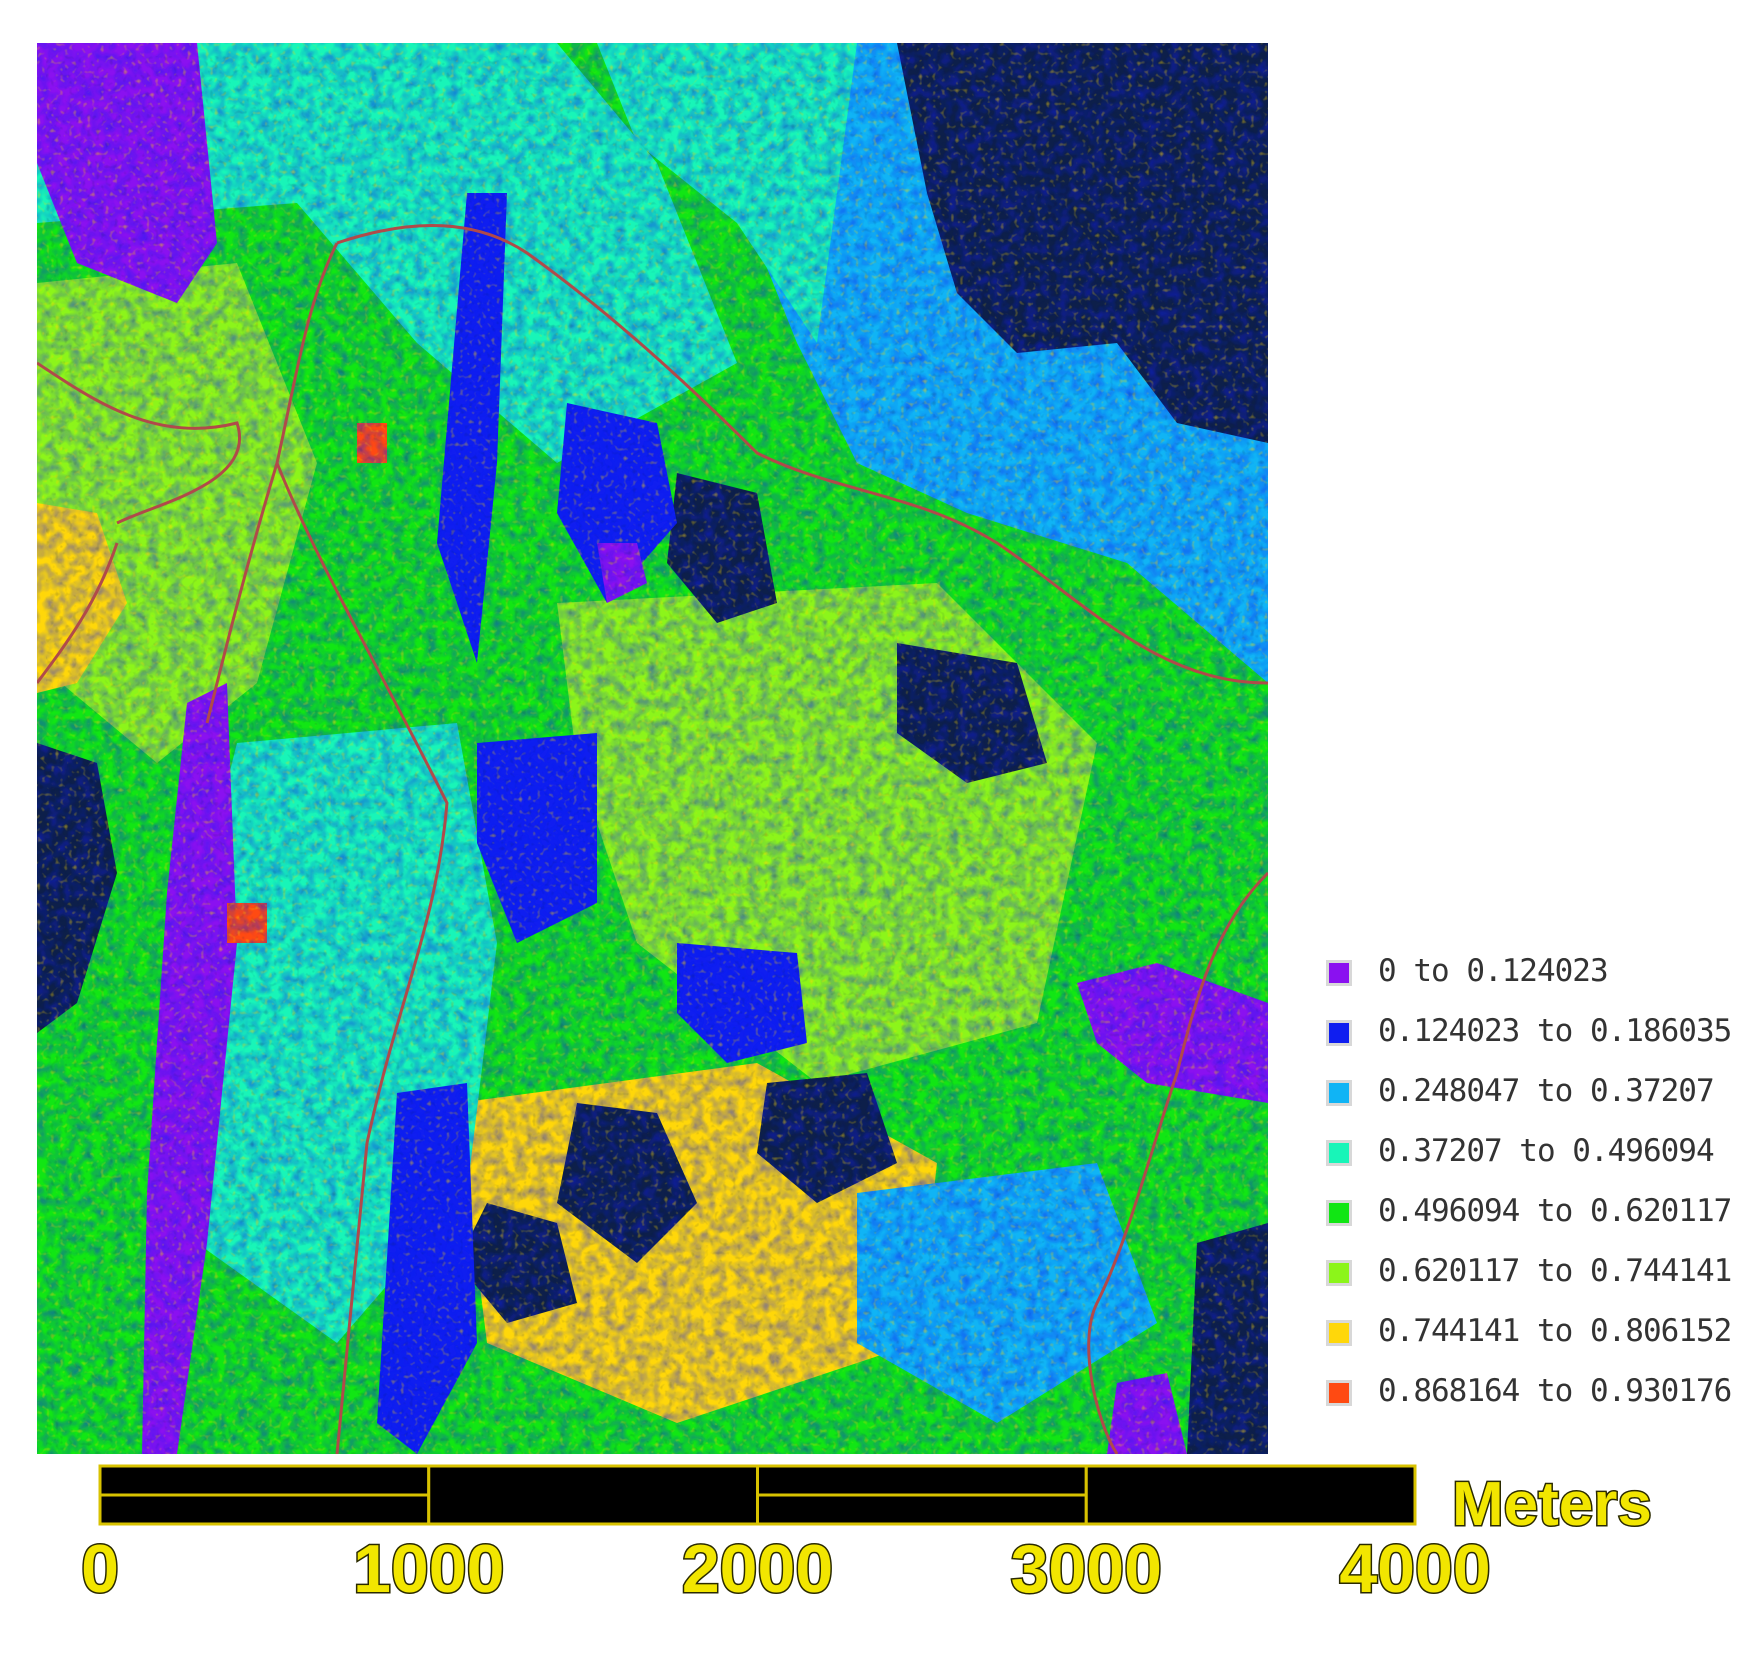 The width and height of the screenshot is (1756, 1672). I want to click on legend-label: 0.124023 to 0.186035, so click(1555, 1031).